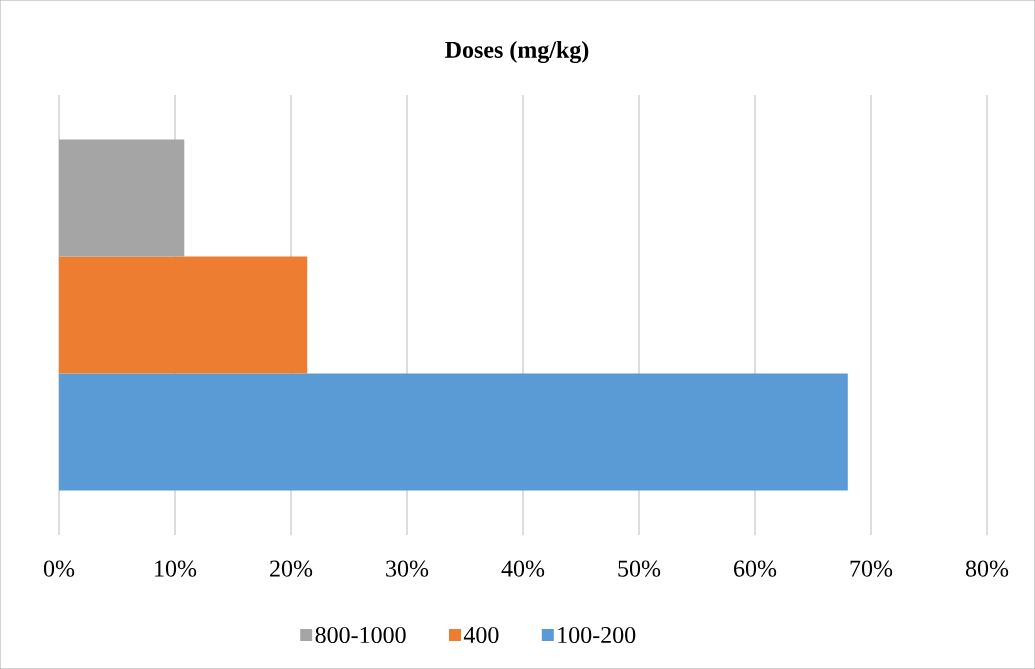 Image resolution: width=1035 pixels, height=669 pixels. What do you see at coordinates (407, 568) in the screenshot?
I see `x-tick-label: 30%` at bounding box center [407, 568].